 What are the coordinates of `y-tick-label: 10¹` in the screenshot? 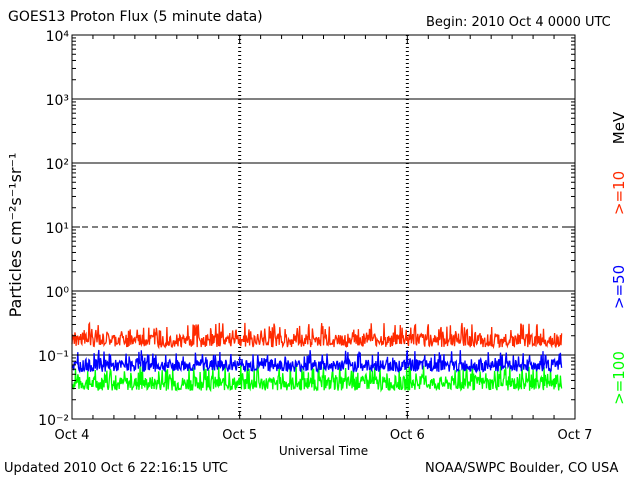 It's located at (57, 229).